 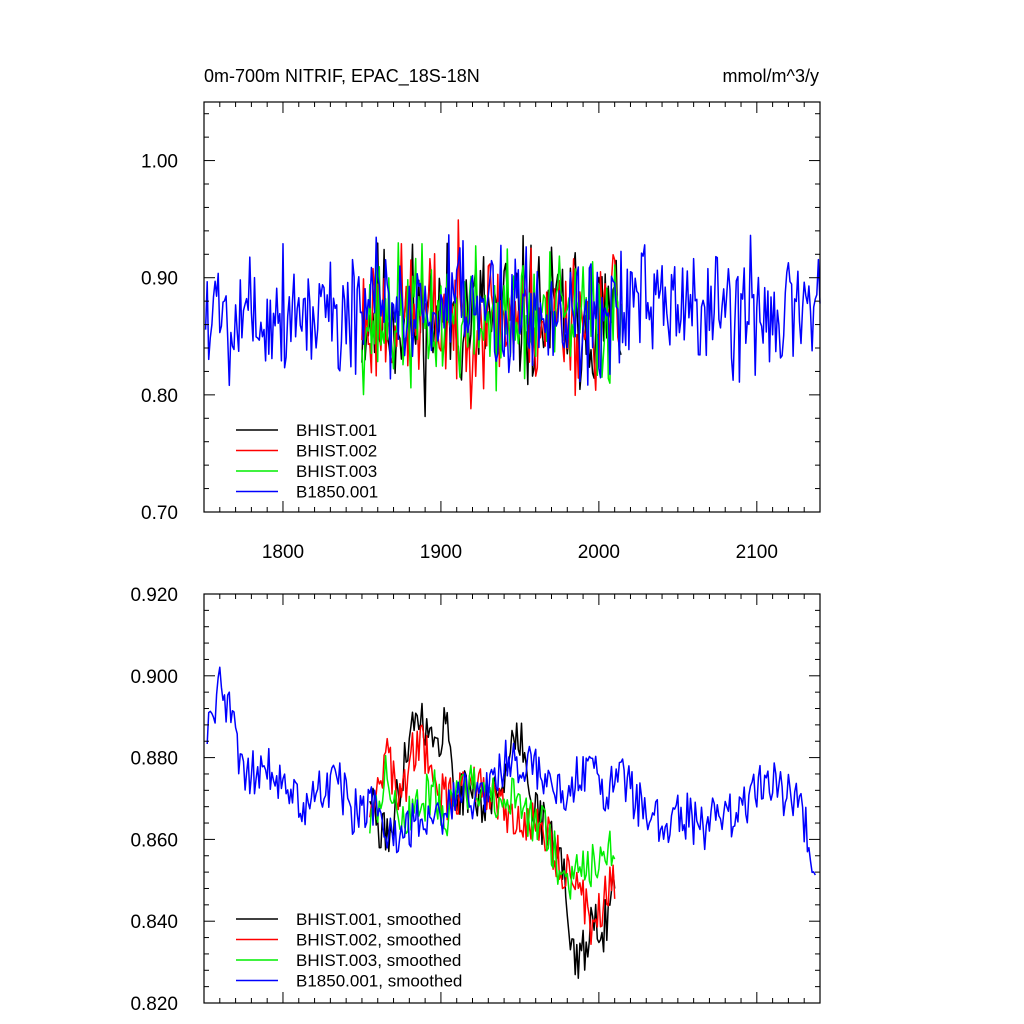 I want to click on series-line-b1850-001-smoothed, so click(x=511, y=771).